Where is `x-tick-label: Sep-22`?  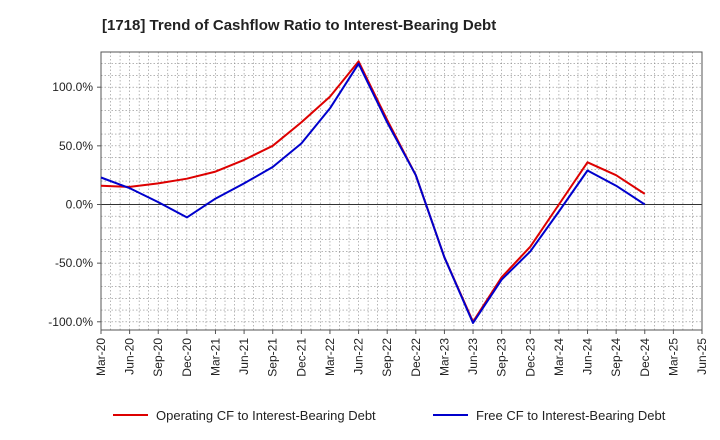 x-tick-label: Sep-22 is located at coordinates (387, 357).